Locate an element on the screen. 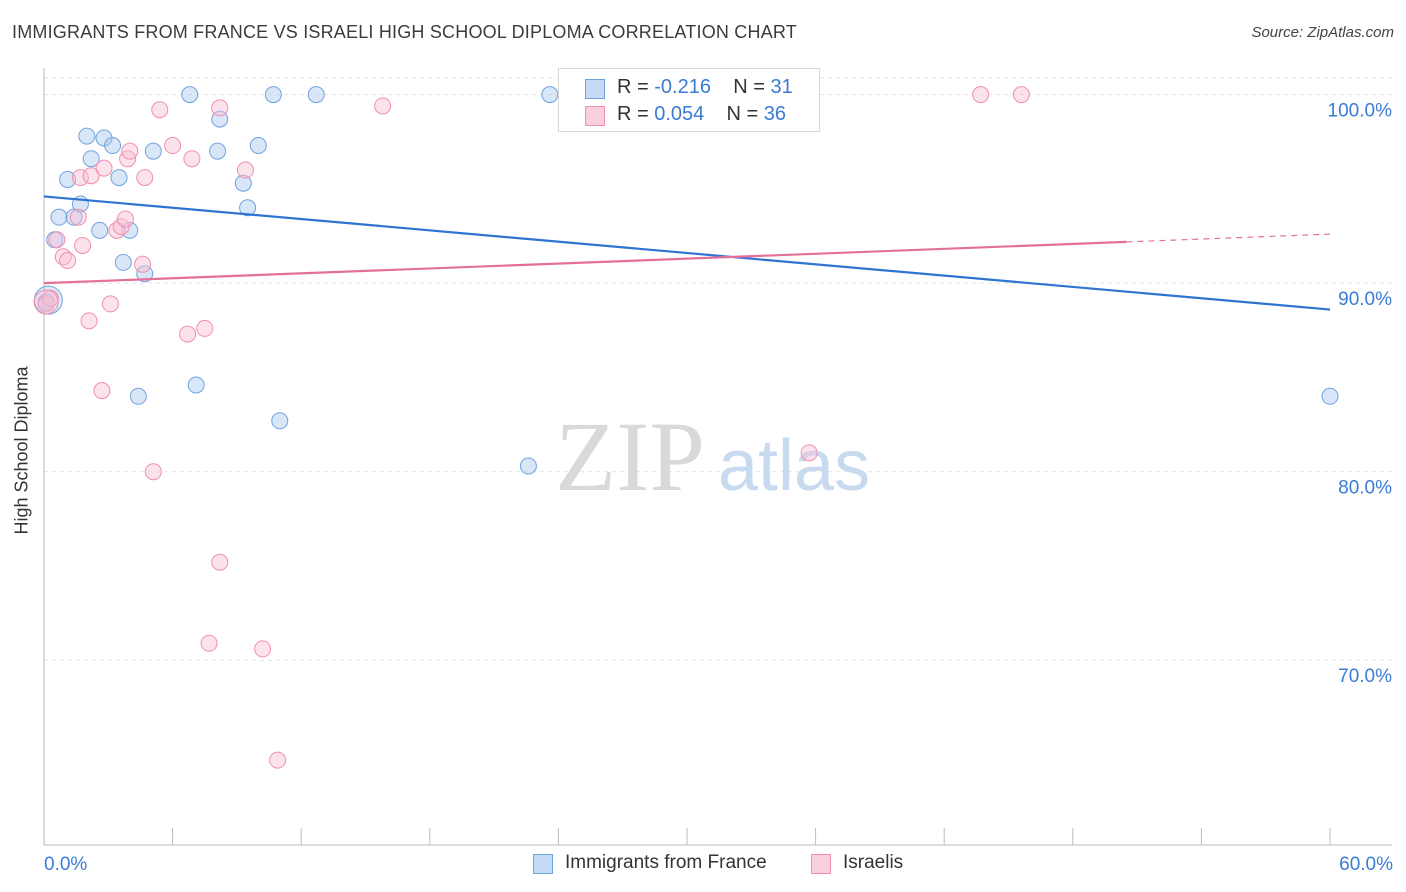 This screenshot has height=892, width=1406. source-label: Source: ZipAtlas.com is located at coordinates (1322, 32).